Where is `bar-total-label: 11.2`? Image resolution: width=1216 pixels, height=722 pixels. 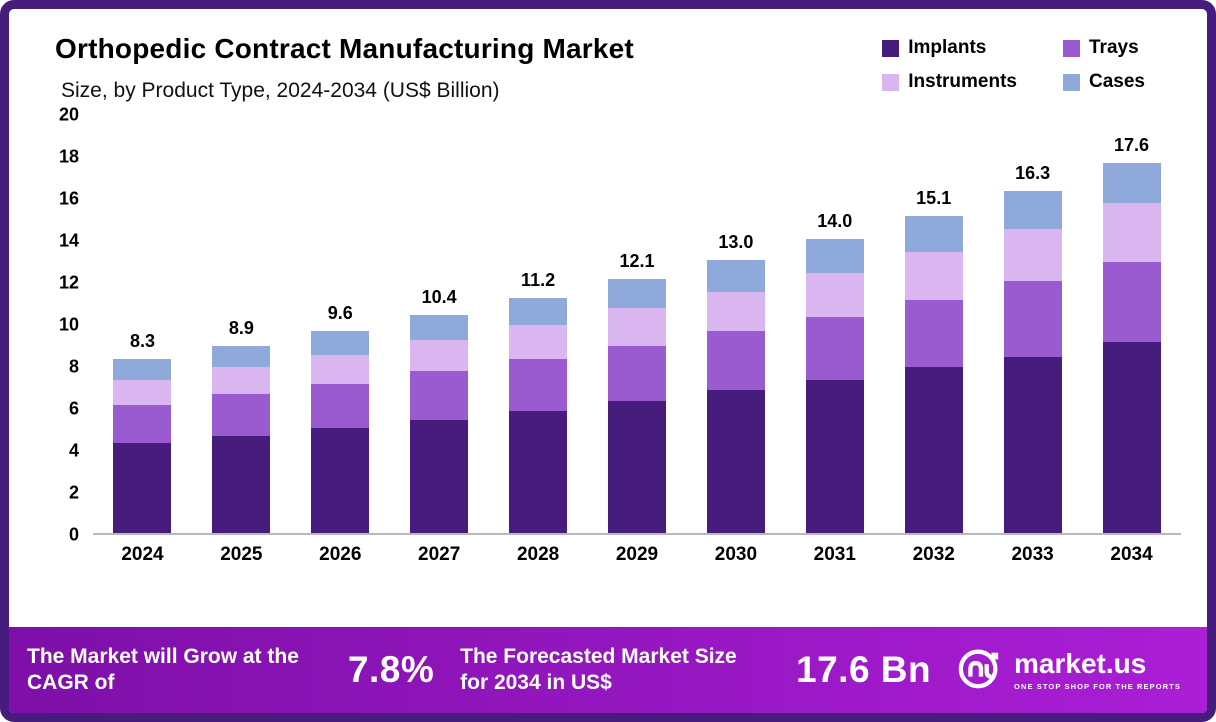 bar-total-label: 11.2 is located at coordinates (538, 279).